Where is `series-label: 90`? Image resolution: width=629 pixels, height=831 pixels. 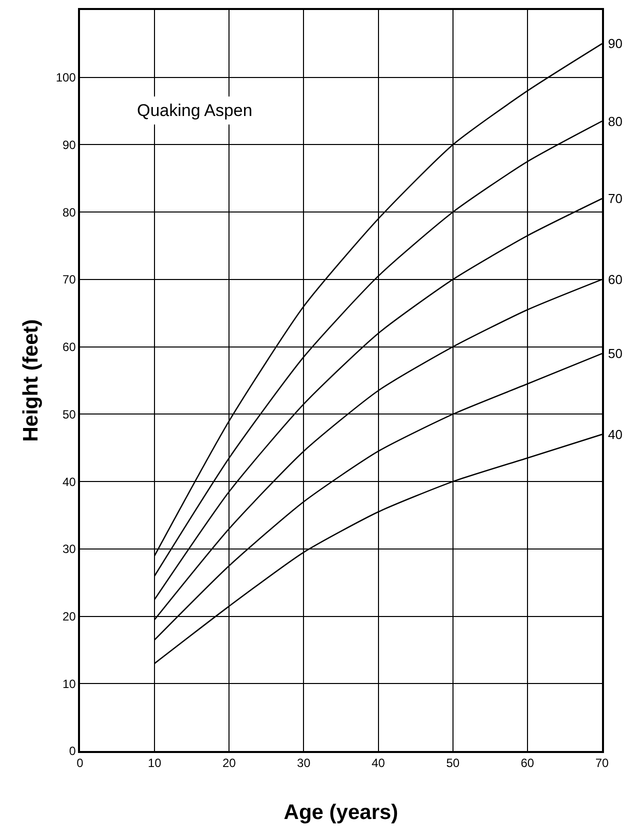 series-label: 90 is located at coordinates (615, 43).